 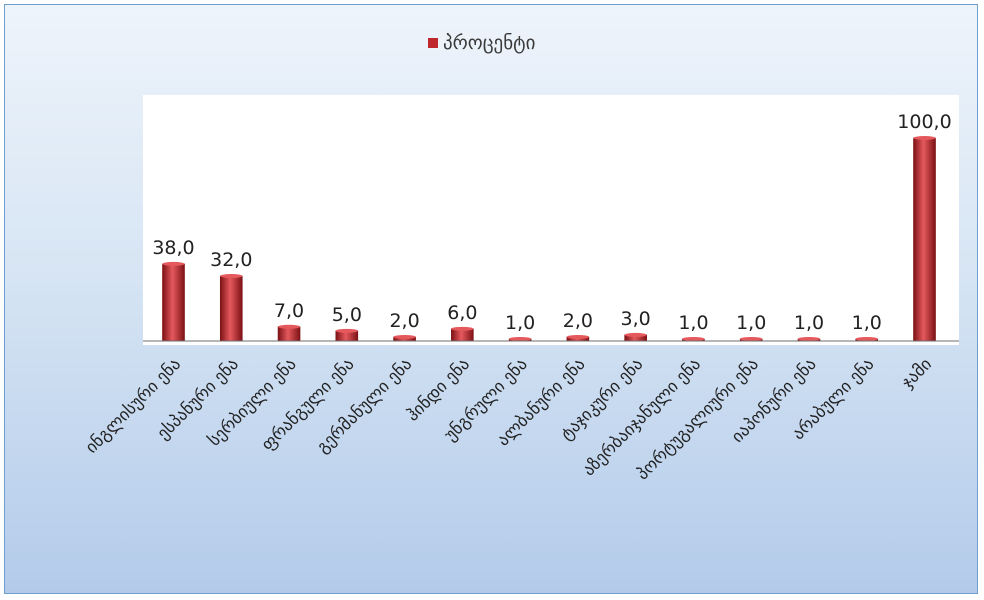 I want to click on value-label: 32,0, so click(x=231, y=260).